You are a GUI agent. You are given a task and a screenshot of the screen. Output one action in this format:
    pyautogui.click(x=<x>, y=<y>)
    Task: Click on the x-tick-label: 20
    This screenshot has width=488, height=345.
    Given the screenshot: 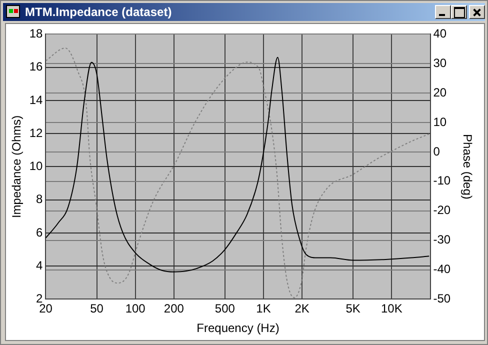 What is the action you would take?
    pyautogui.click(x=46, y=309)
    